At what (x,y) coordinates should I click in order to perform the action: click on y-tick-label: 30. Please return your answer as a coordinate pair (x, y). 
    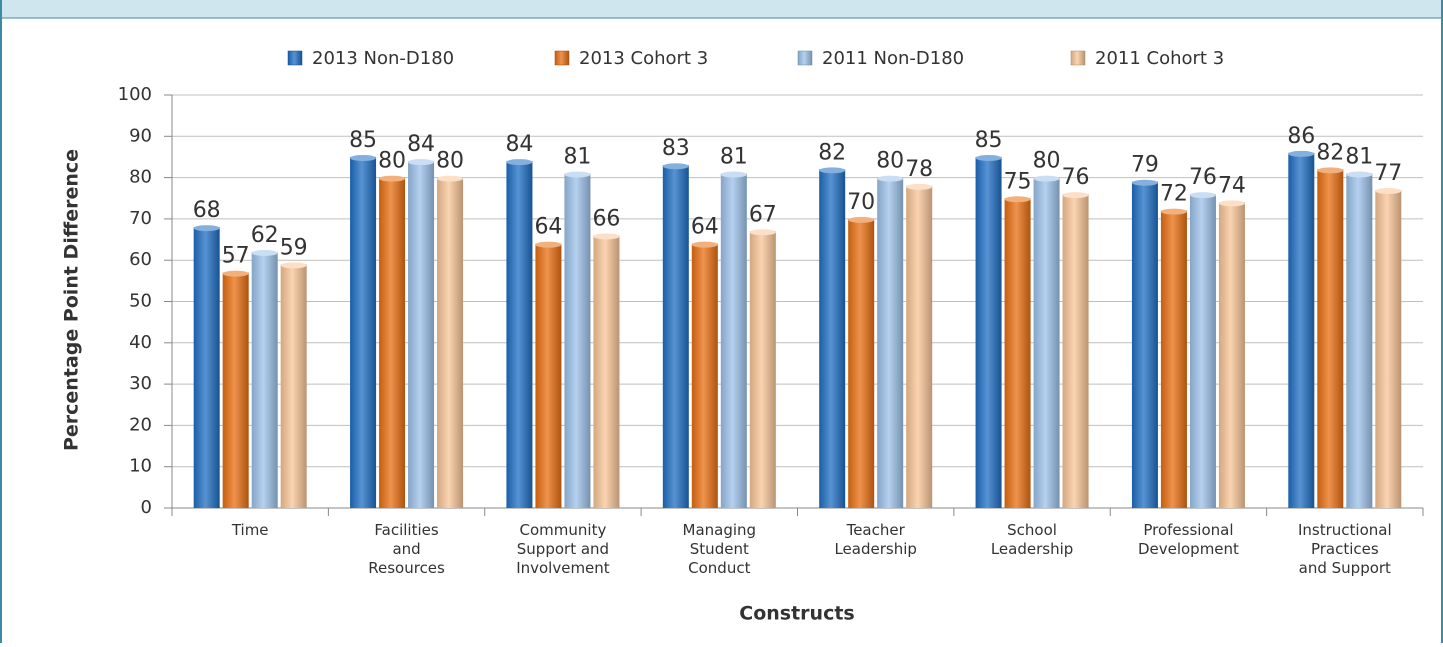
    Looking at the image, I should click on (140, 383).